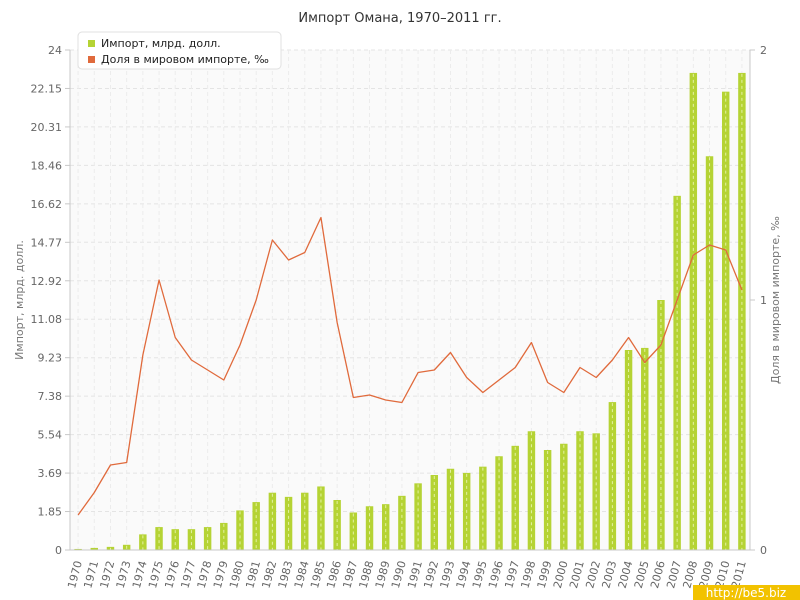 The height and width of the screenshot is (600, 800). Describe the element at coordinates (47, 281) in the screenshot. I see `y-tick-label: 12.92` at that location.